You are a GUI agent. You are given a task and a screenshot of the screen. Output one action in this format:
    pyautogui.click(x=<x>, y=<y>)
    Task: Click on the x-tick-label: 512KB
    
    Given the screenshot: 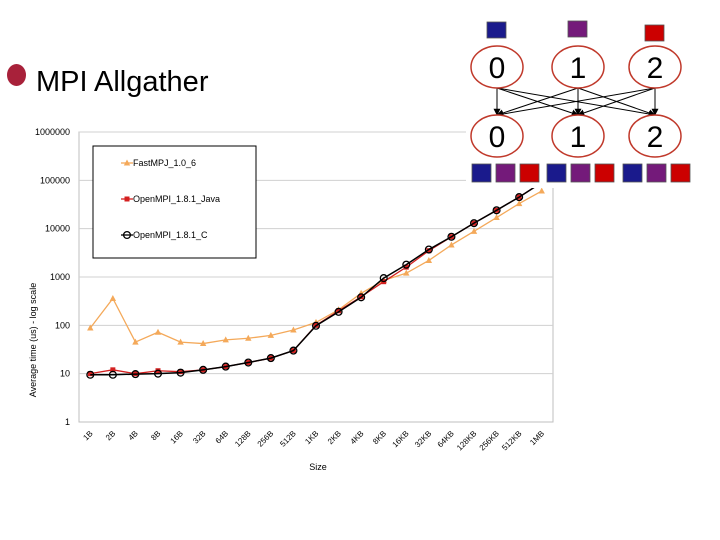 What is the action you would take?
    pyautogui.click(x=511, y=440)
    